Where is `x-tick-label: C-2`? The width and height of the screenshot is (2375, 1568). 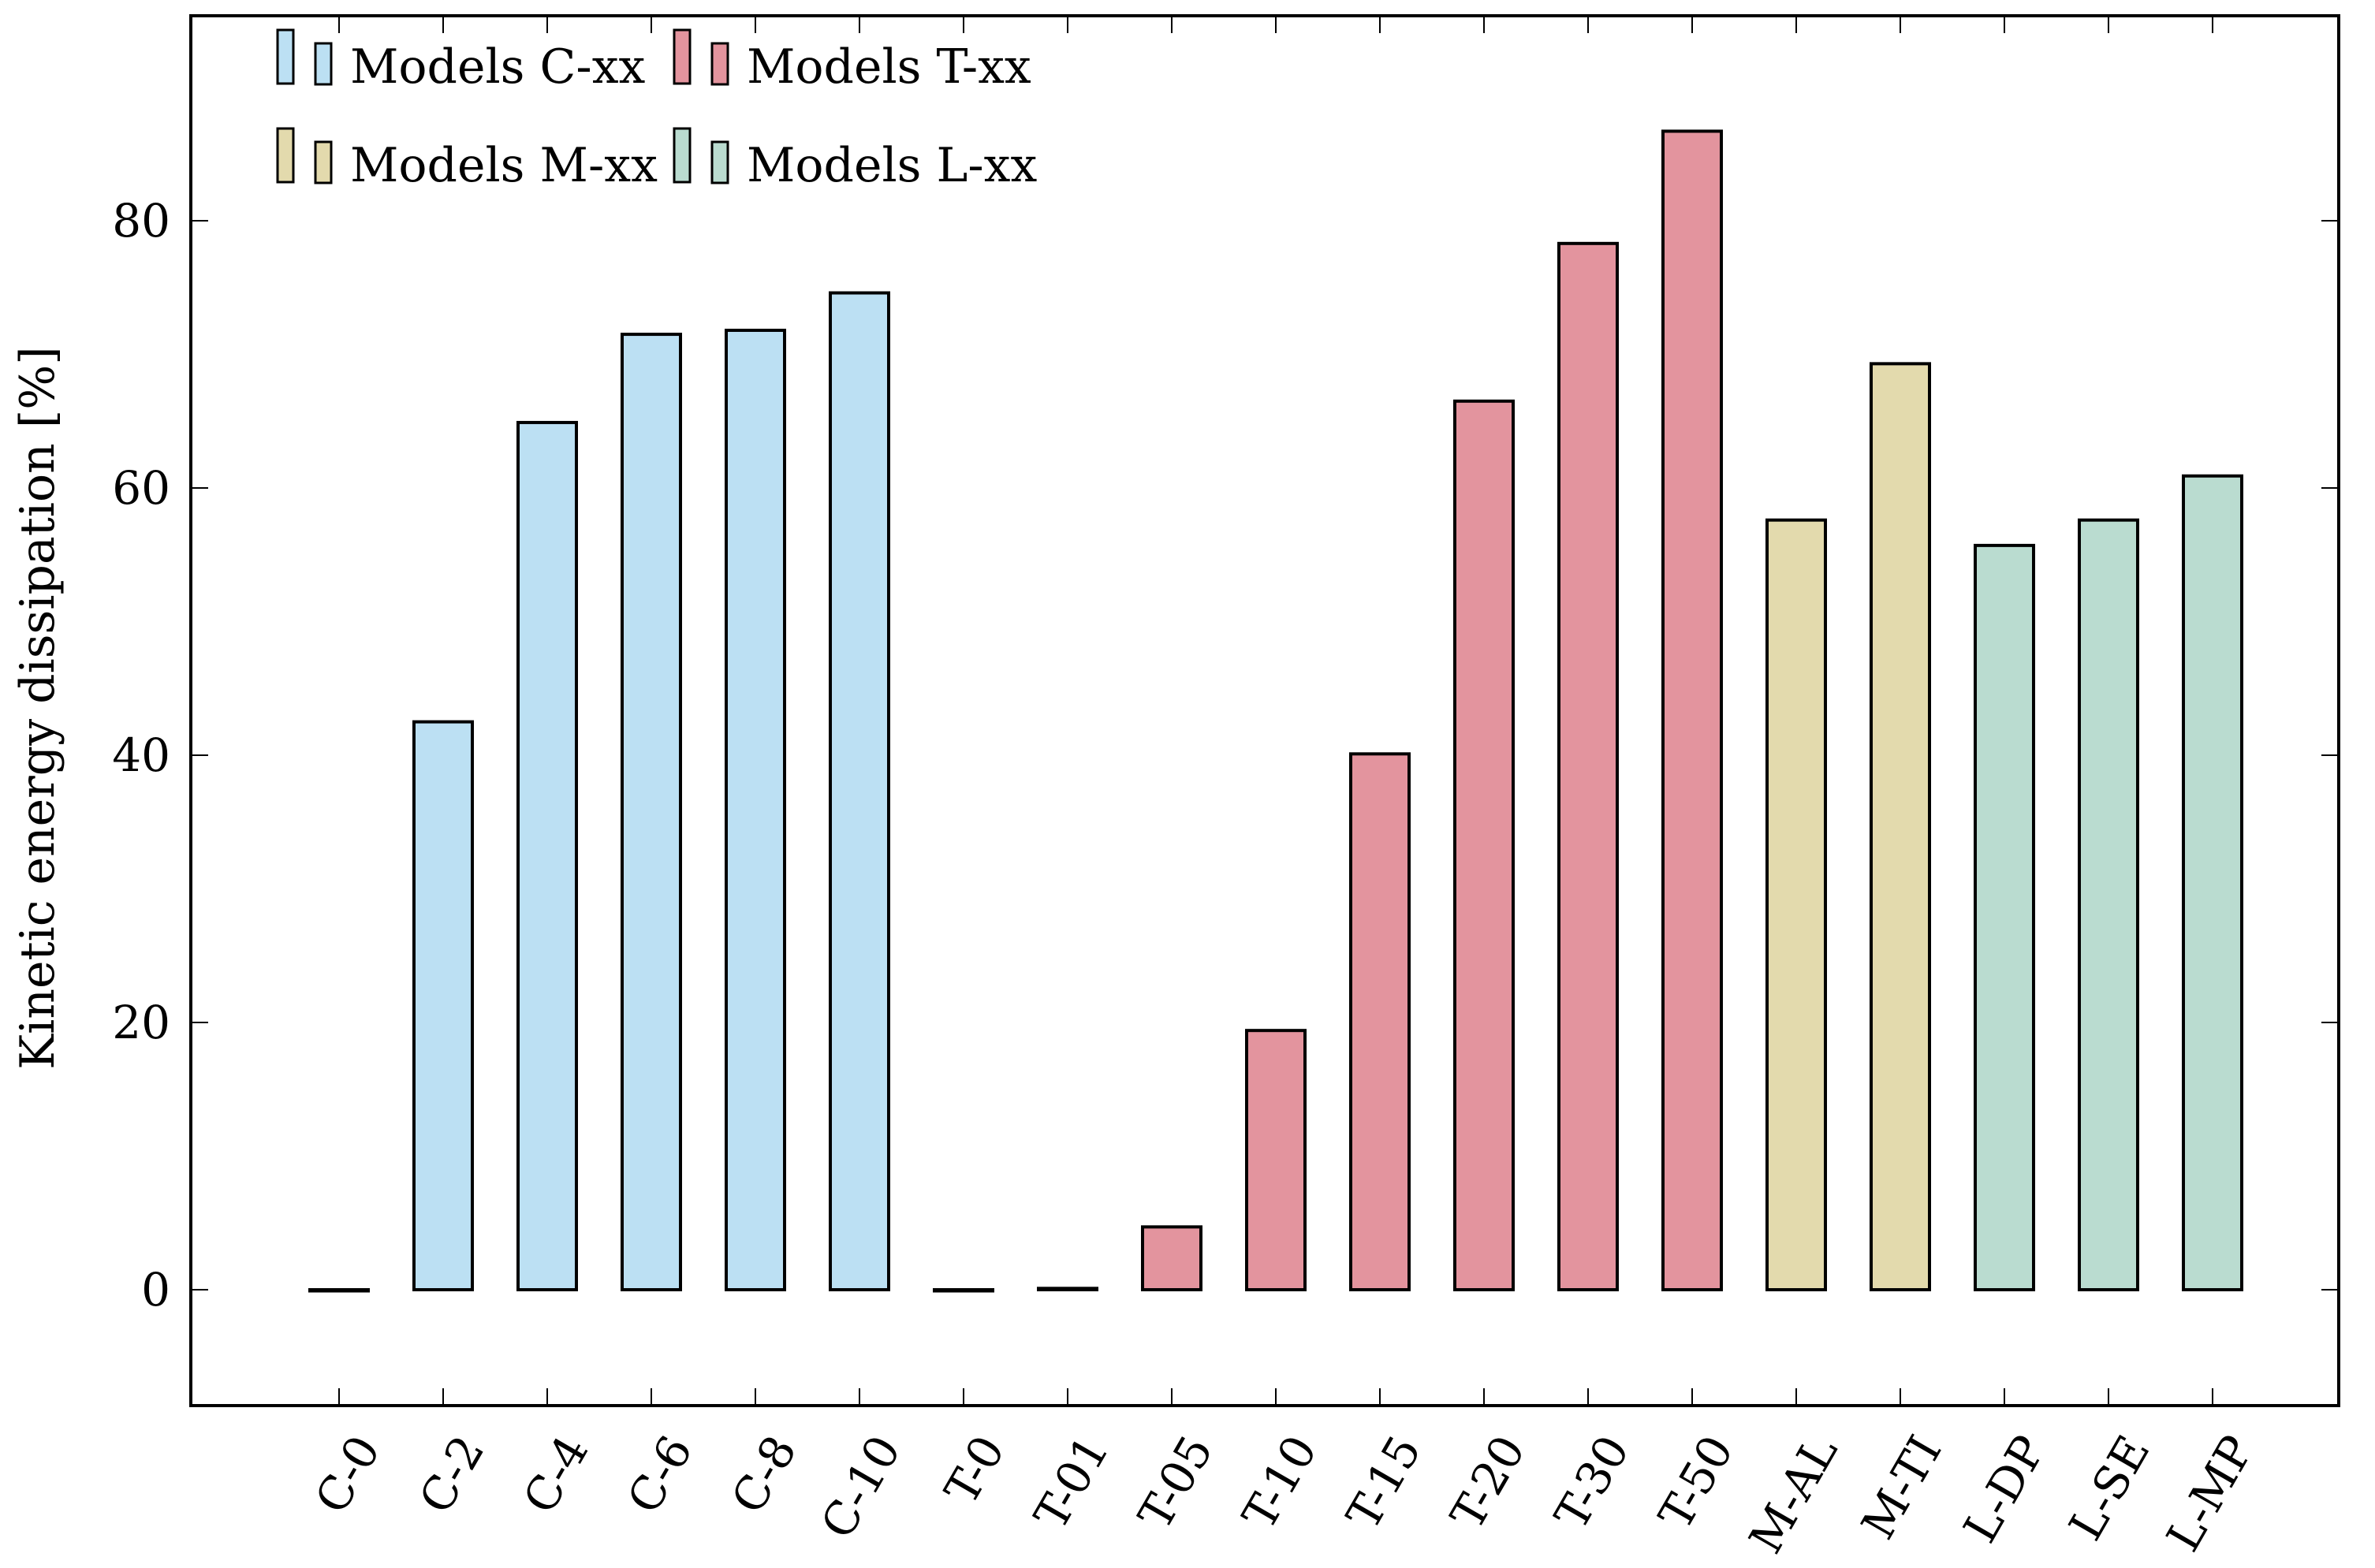
x-tick-label: C-2 is located at coordinates (451, 1474).